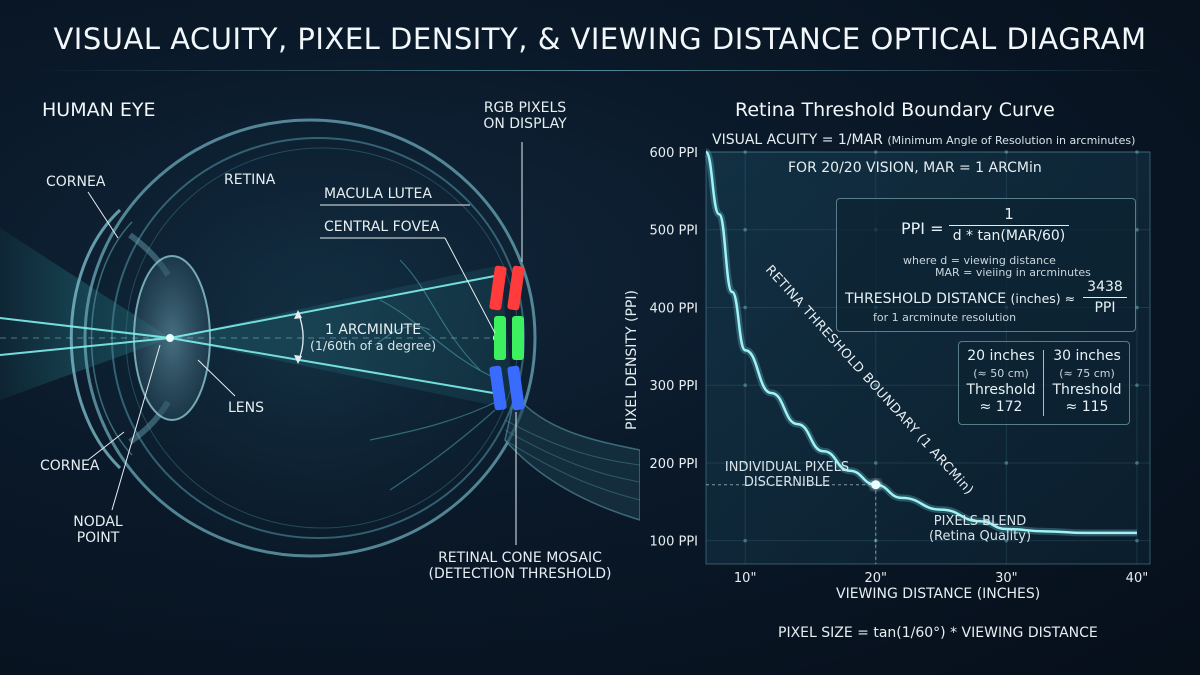  What do you see at coordinates (922, 228) in the screenshot?
I see `ppi-lhs: PPI =` at bounding box center [922, 228].